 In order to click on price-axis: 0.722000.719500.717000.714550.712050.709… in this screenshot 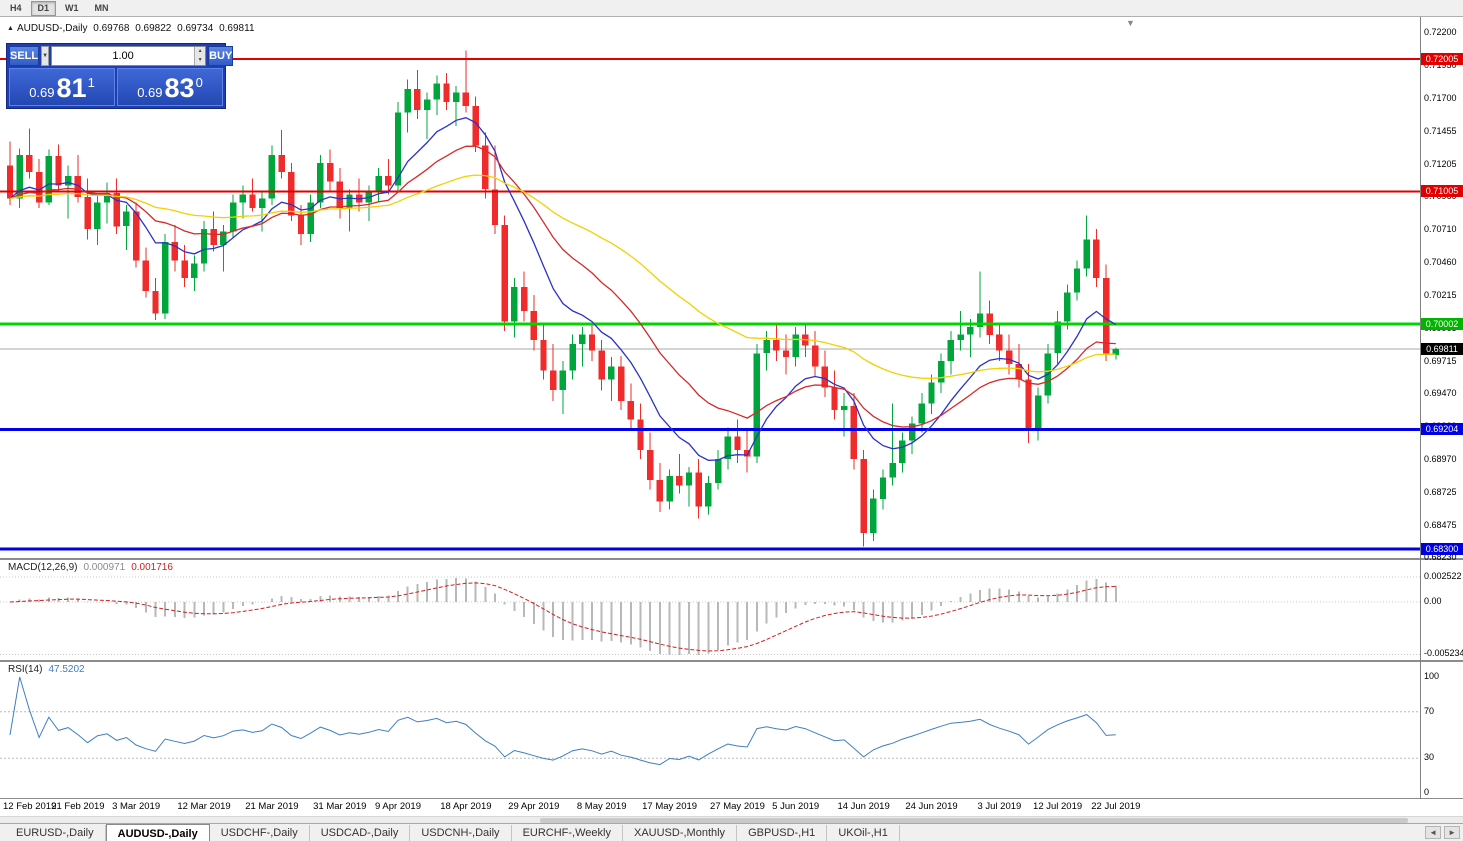, I will do `click(1442, 408)`.